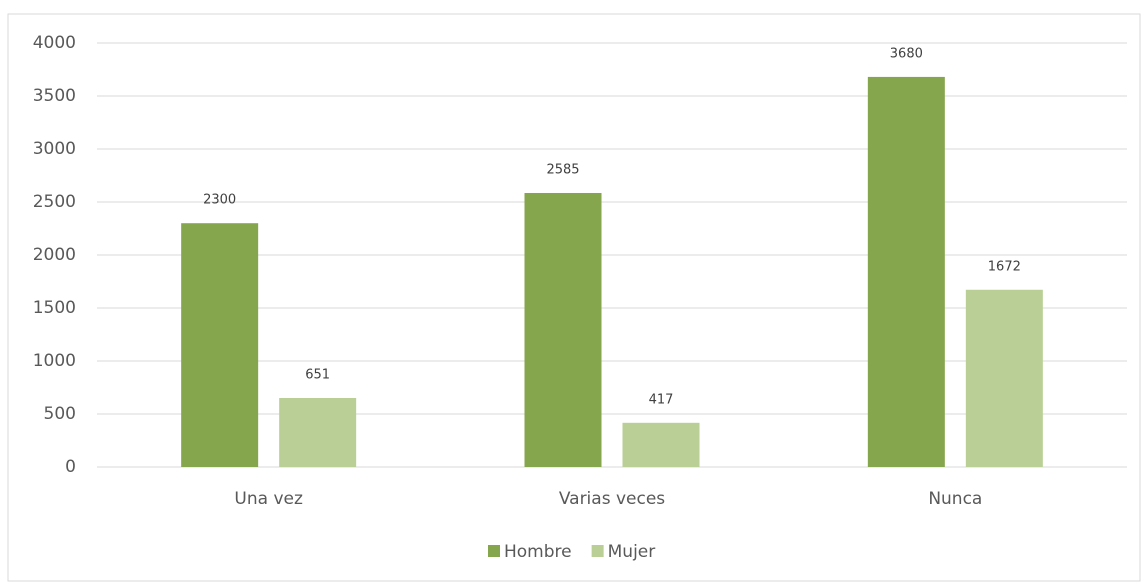 The height and width of the screenshot is (582, 1141). What do you see at coordinates (317, 374) in the screenshot?
I see `value-label: 651` at bounding box center [317, 374].